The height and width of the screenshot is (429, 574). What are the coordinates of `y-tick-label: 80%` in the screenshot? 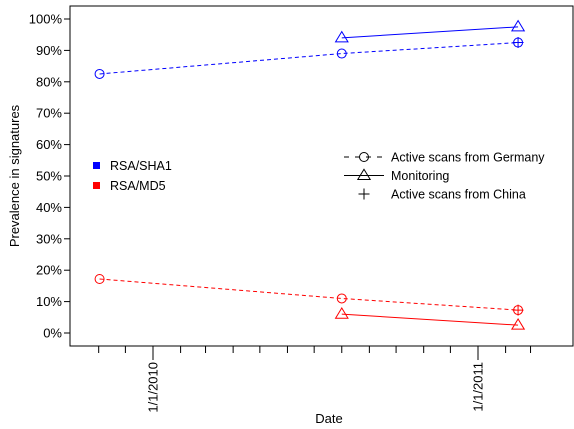 It's located at (49, 81).